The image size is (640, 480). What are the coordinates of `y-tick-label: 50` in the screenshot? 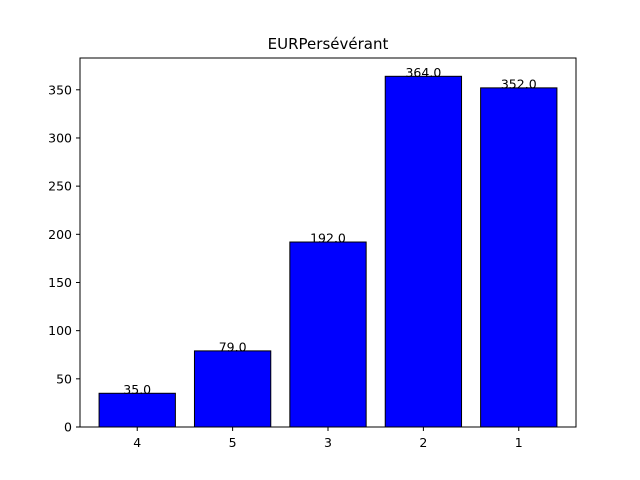 It's located at (64, 378).